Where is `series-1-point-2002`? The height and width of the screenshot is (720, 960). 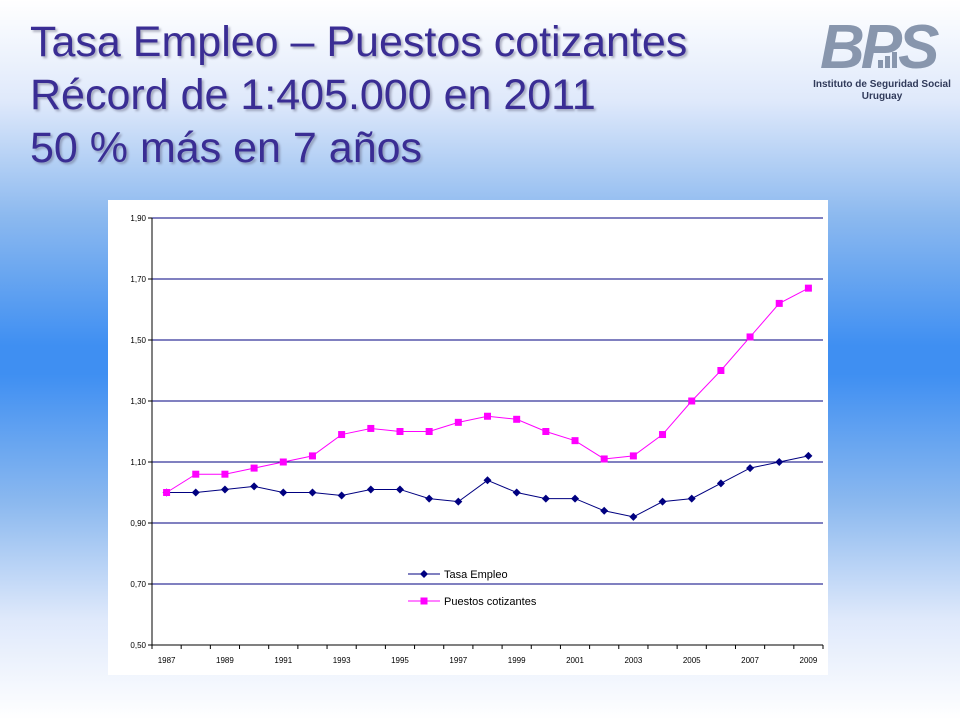 series-1-point-2002 is located at coordinates (604, 510).